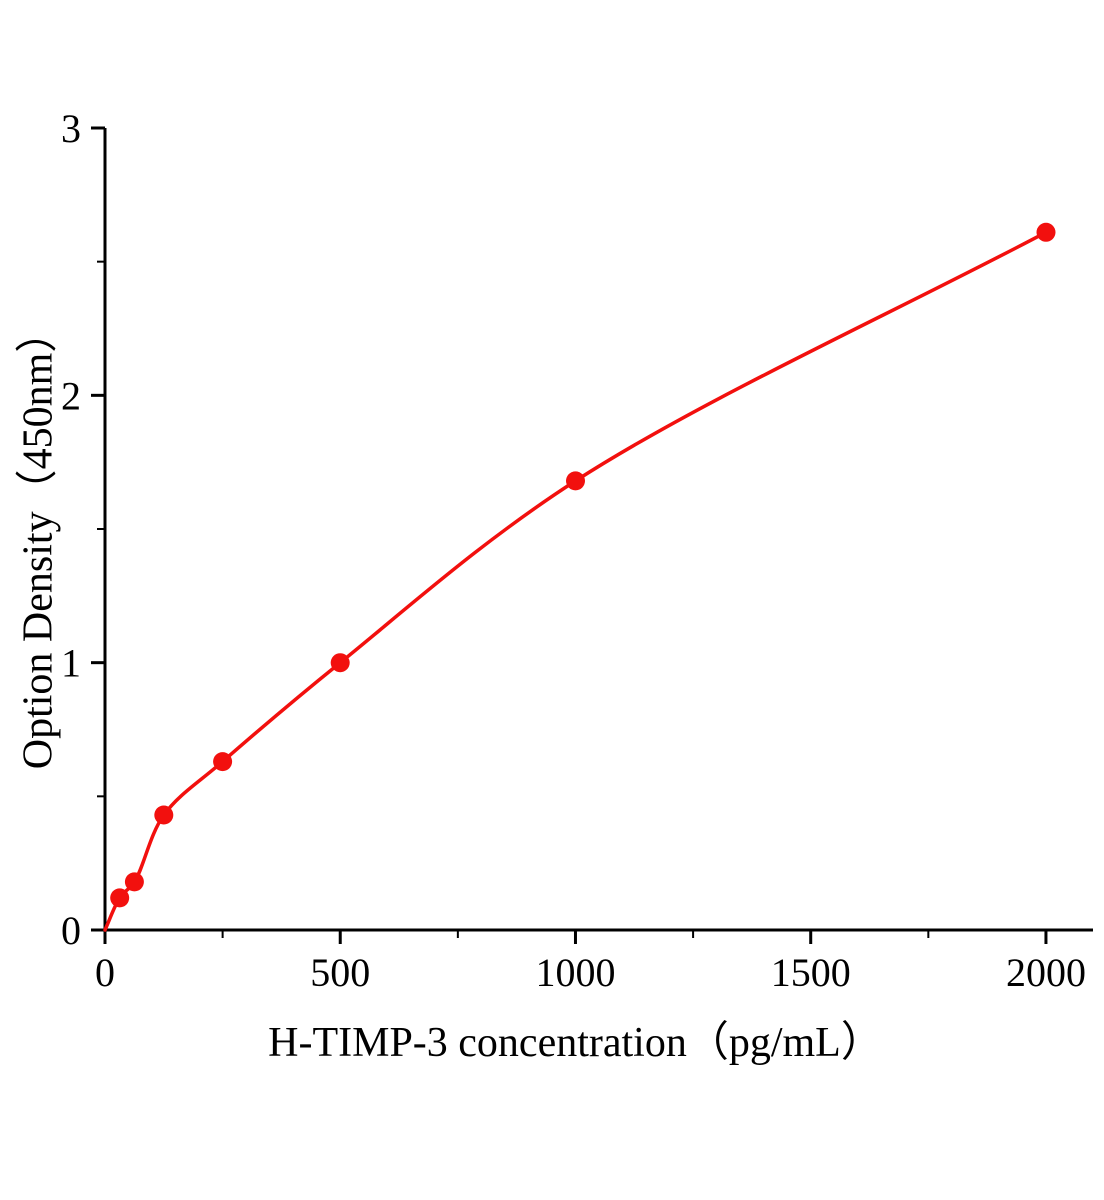 This screenshot has width=1104, height=1200. What do you see at coordinates (811, 972) in the screenshot?
I see `x-tick-label: 1500` at bounding box center [811, 972].